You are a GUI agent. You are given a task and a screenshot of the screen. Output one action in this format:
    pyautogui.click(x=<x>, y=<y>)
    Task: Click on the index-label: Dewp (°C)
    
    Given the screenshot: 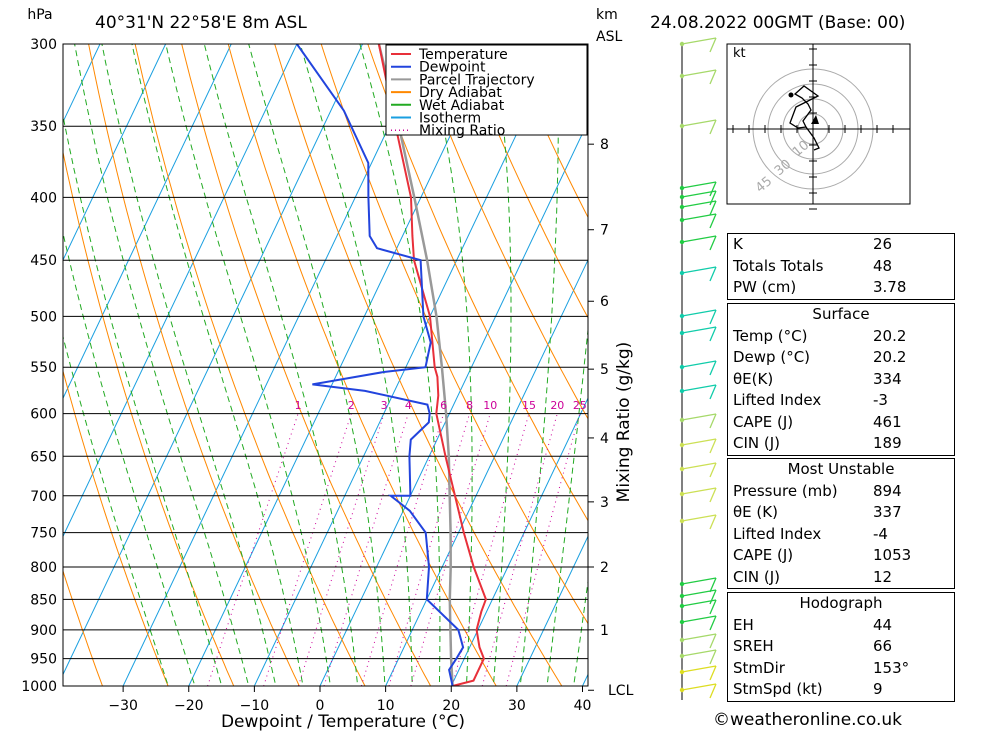 What is the action you would take?
    pyautogui.click(x=772, y=357)
    